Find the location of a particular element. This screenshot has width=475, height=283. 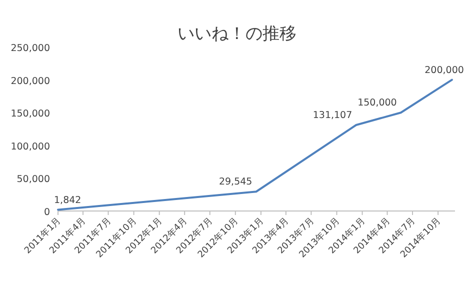

data-label: 200,000 is located at coordinates (444, 70).